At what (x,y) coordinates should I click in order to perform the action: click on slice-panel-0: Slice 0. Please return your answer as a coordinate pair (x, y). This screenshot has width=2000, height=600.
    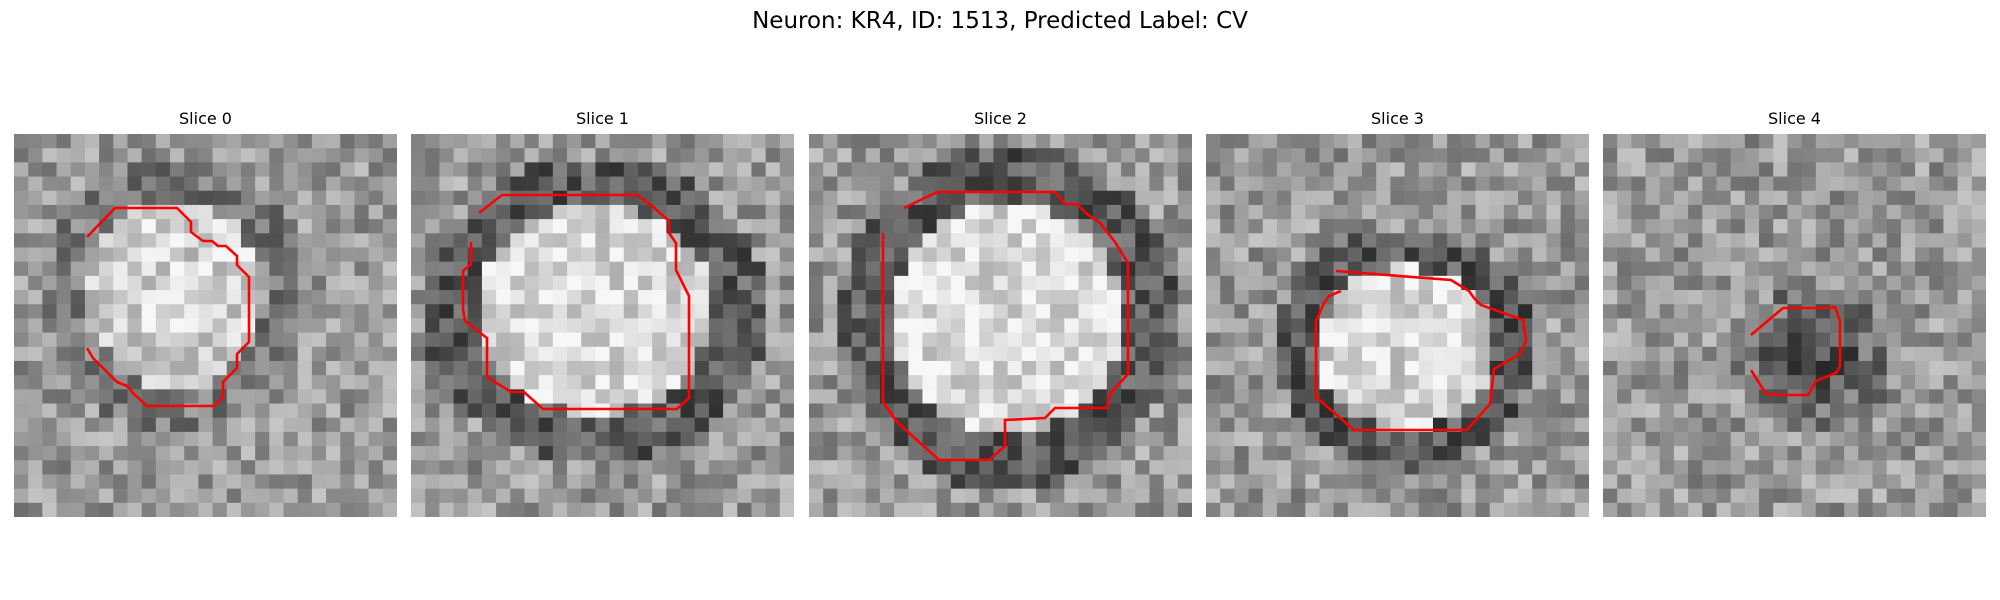
    Looking at the image, I should click on (205, 312).